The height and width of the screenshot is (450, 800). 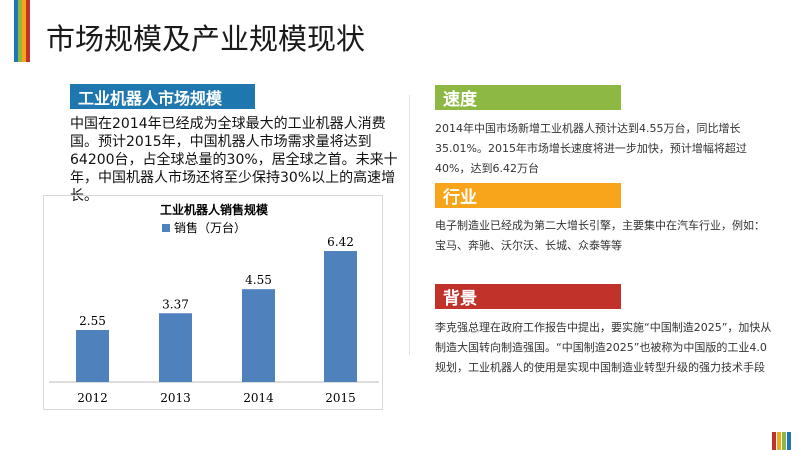 What do you see at coordinates (340, 398) in the screenshot?
I see `x-tick-label: 2015` at bounding box center [340, 398].